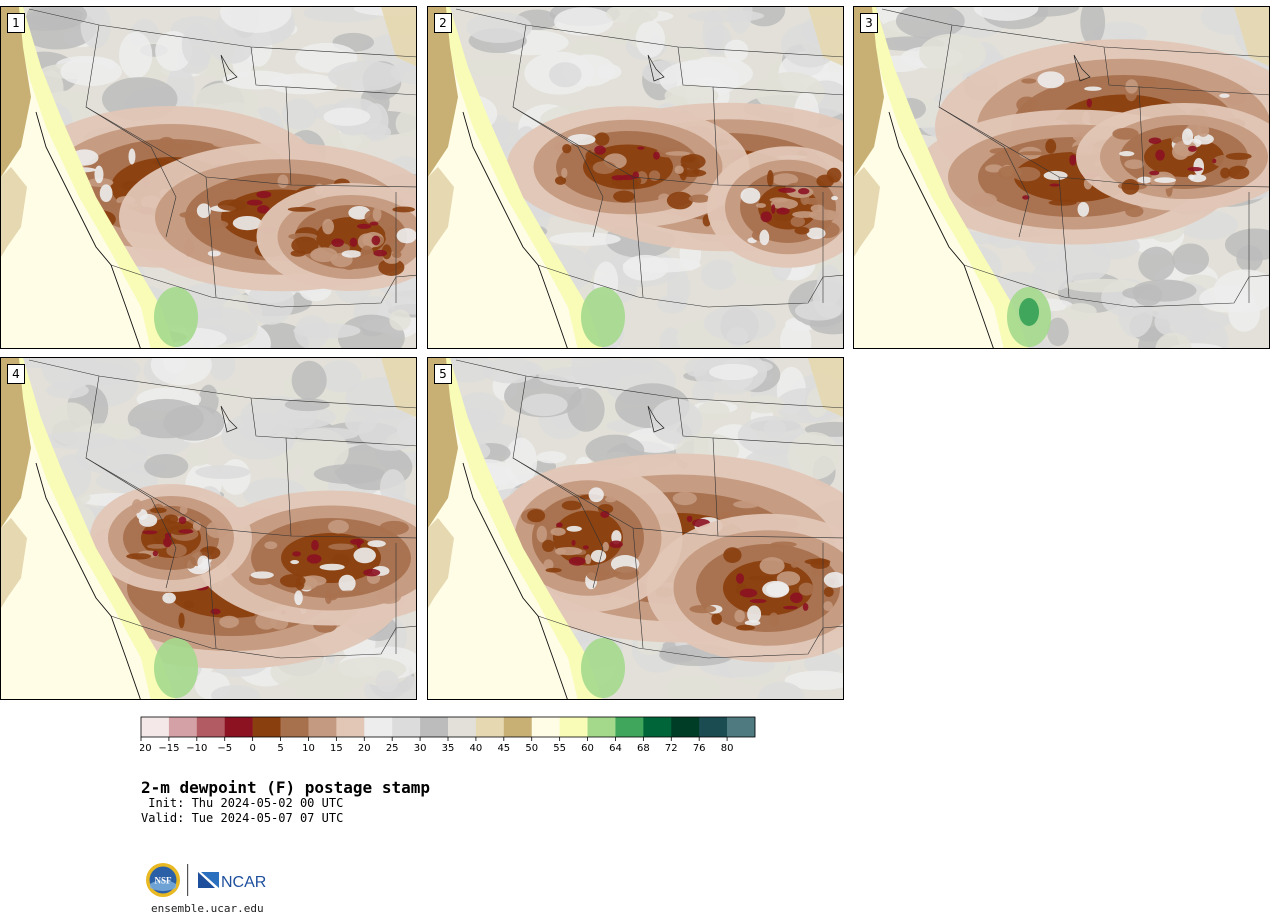 The width and height of the screenshot is (1280, 920). I want to click on member-panel-5: 5, so click(635, 528).